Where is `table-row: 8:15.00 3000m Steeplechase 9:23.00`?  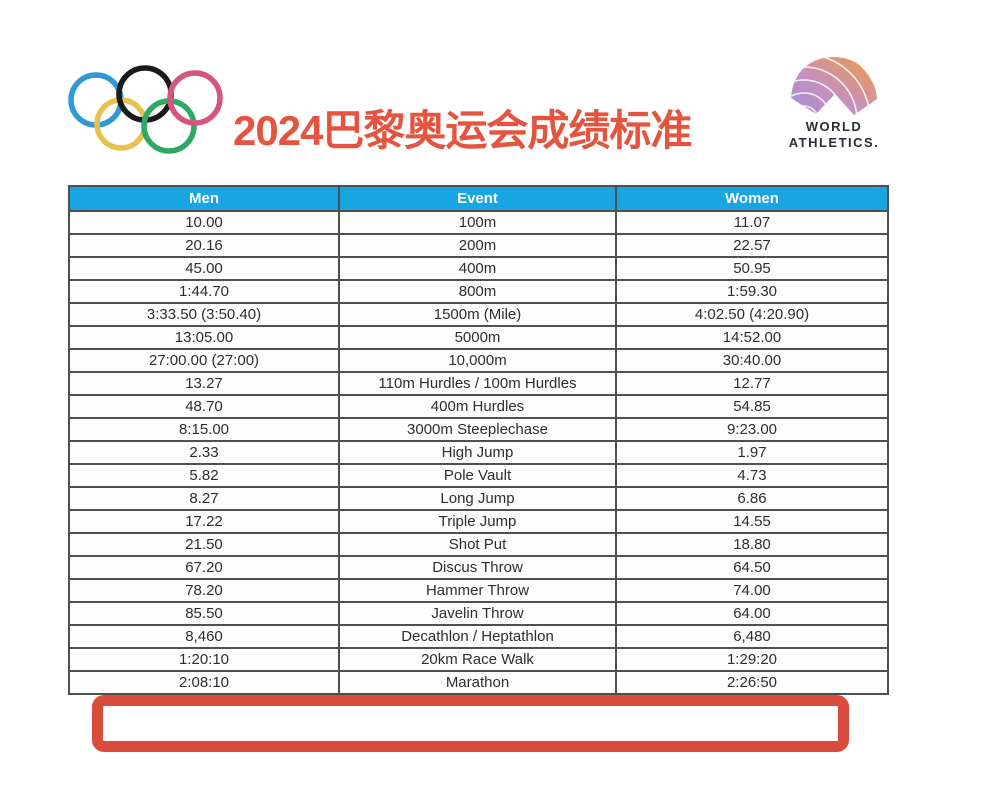
table-row: 8:15.00 3000m Steeplechase 9:23.00 is located at coordinates (478, 429).